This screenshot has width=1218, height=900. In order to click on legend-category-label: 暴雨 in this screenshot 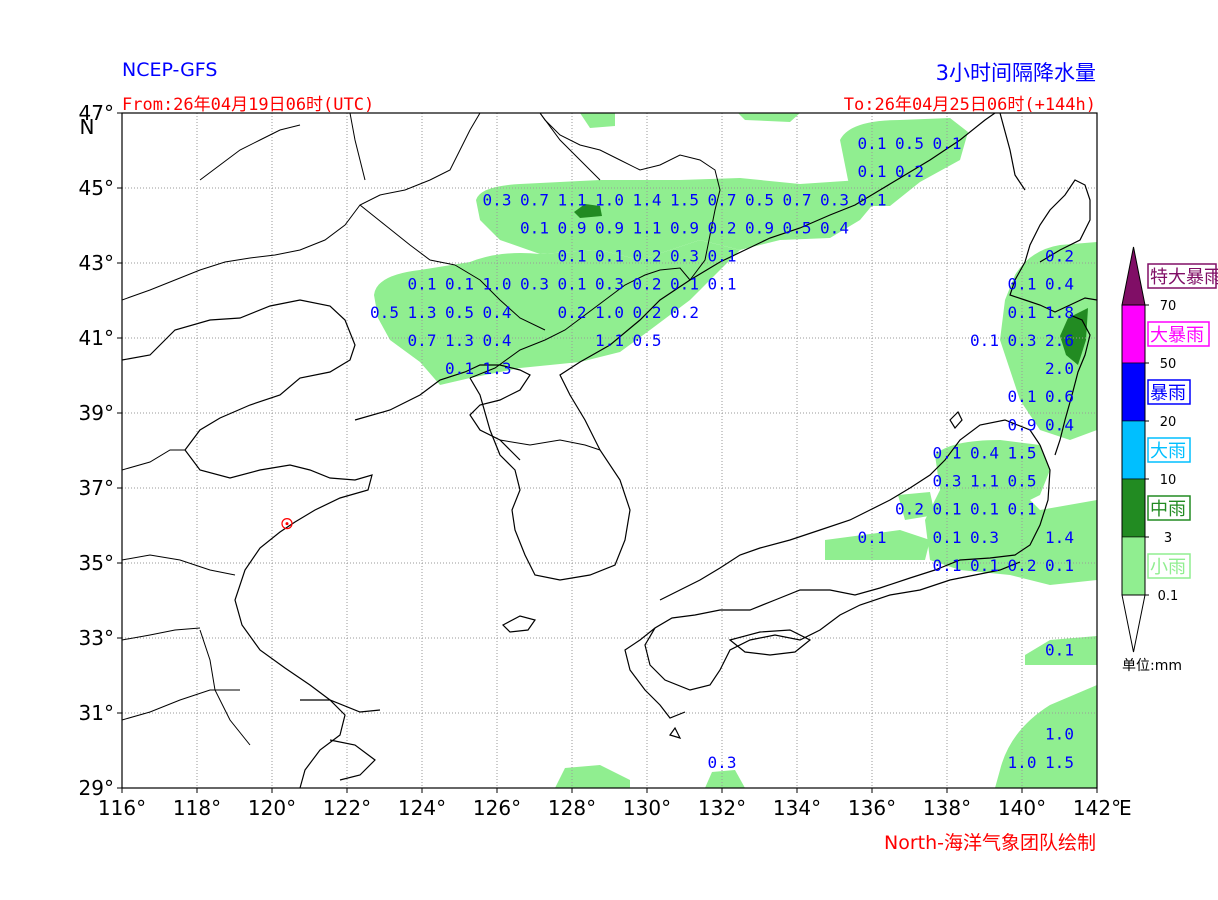, I will do `click(1168, 393)`.